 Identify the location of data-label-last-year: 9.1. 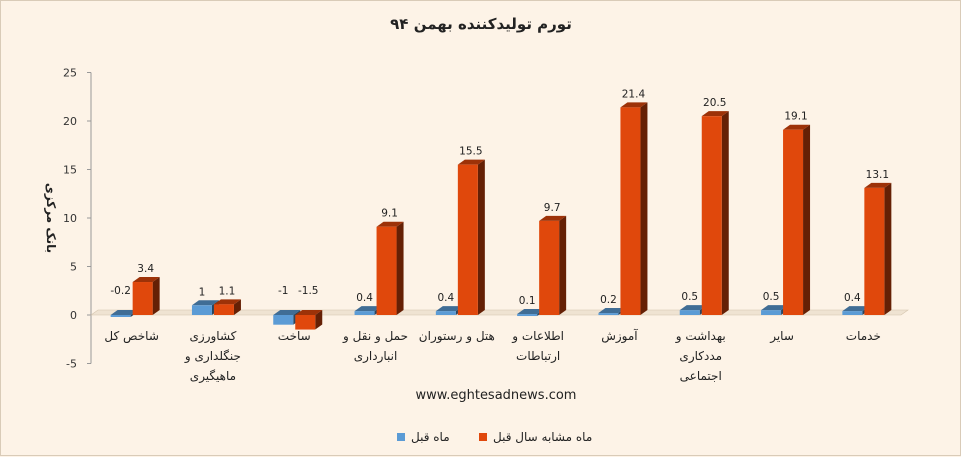
(389, 214).